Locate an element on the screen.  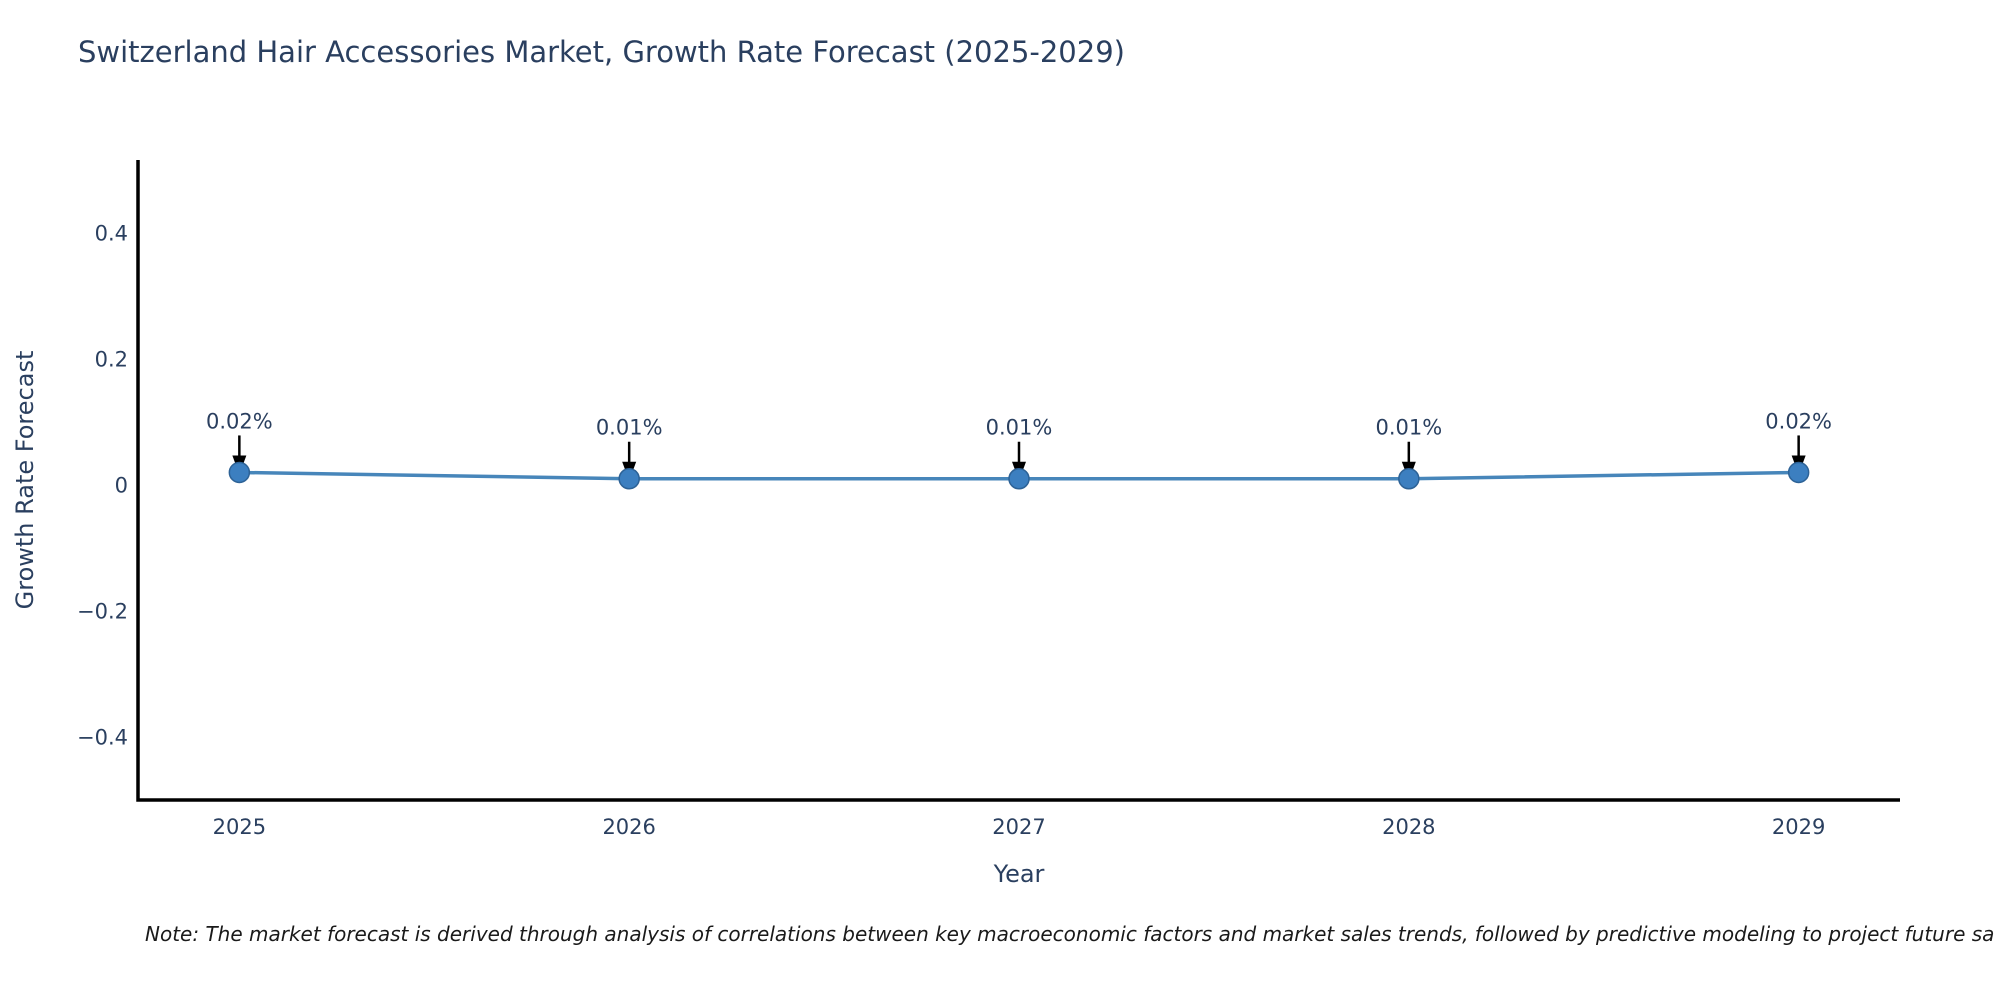
y-tick-label: −0.4 is located at coordinates (102, 738).